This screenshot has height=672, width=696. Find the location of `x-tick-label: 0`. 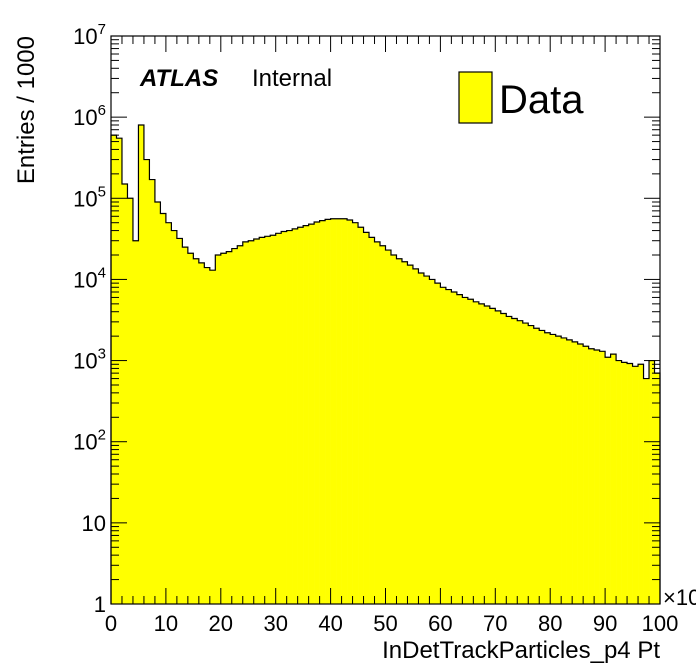

x-tick-label: 0 is located at coordinates (111, 623).